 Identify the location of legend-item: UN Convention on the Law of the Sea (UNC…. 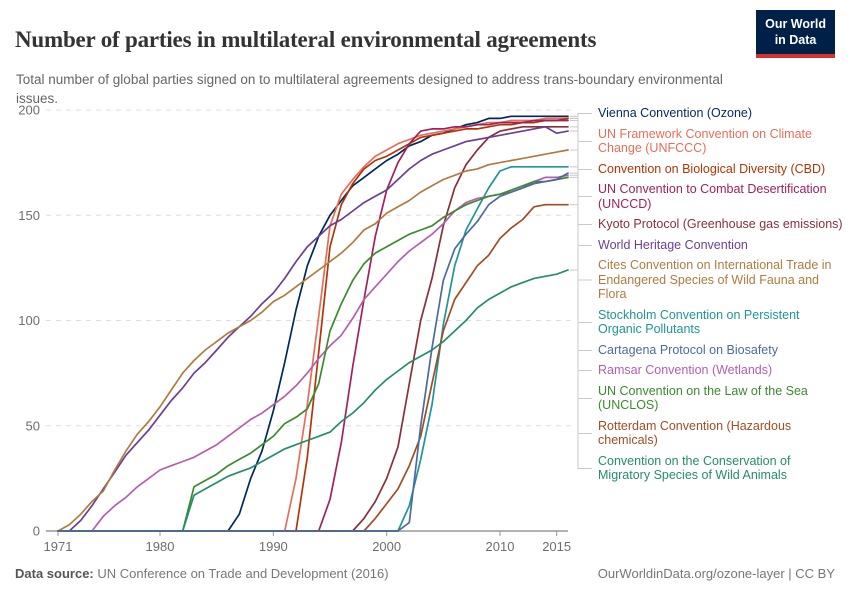
(703, 398).